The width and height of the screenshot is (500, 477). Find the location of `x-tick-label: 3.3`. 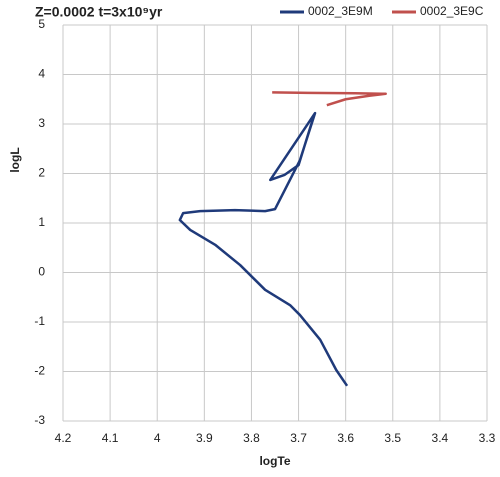

x-tick-label: 3.3 is located at coordinates (487, 438).